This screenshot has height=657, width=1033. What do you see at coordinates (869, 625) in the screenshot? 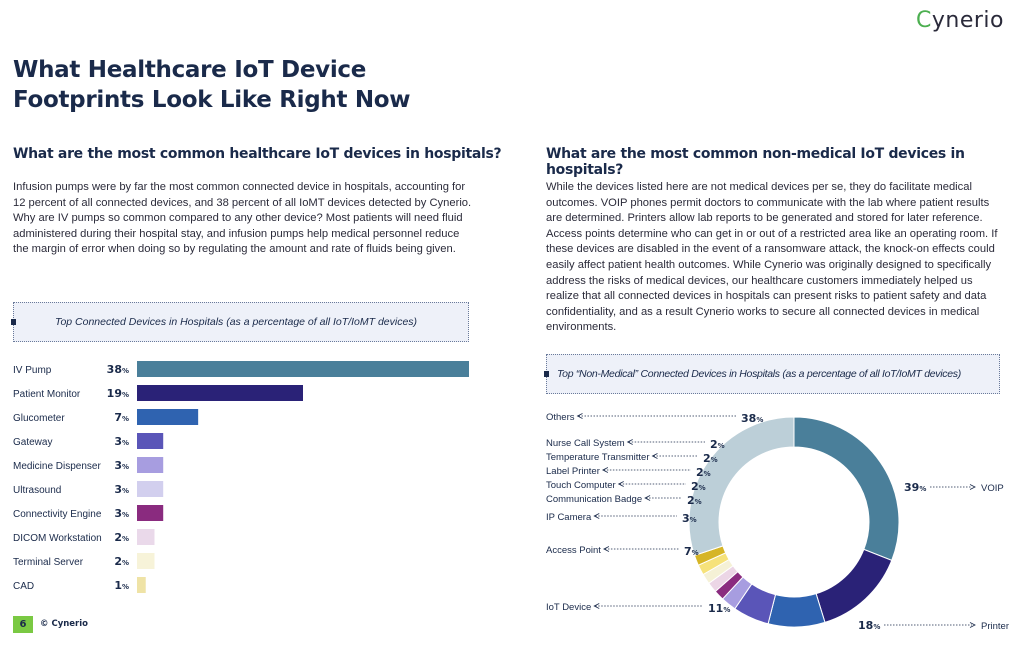
I see `donut-value-label: 18%` at bounding box center [869, 625].